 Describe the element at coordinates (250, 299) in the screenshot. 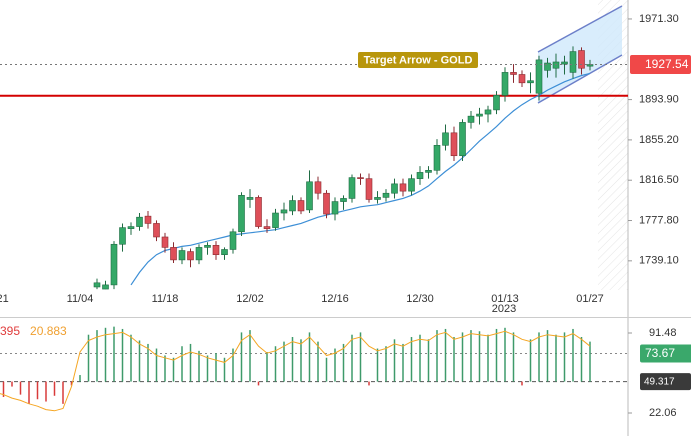

I see `x-tick-label: 12/02` at that location.